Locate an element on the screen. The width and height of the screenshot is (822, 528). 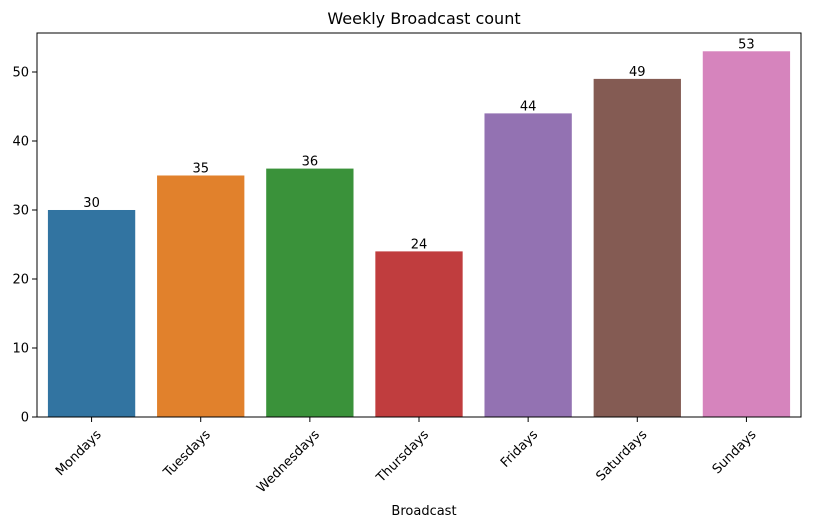
bar-fridays is located at coordinates (528, 265).